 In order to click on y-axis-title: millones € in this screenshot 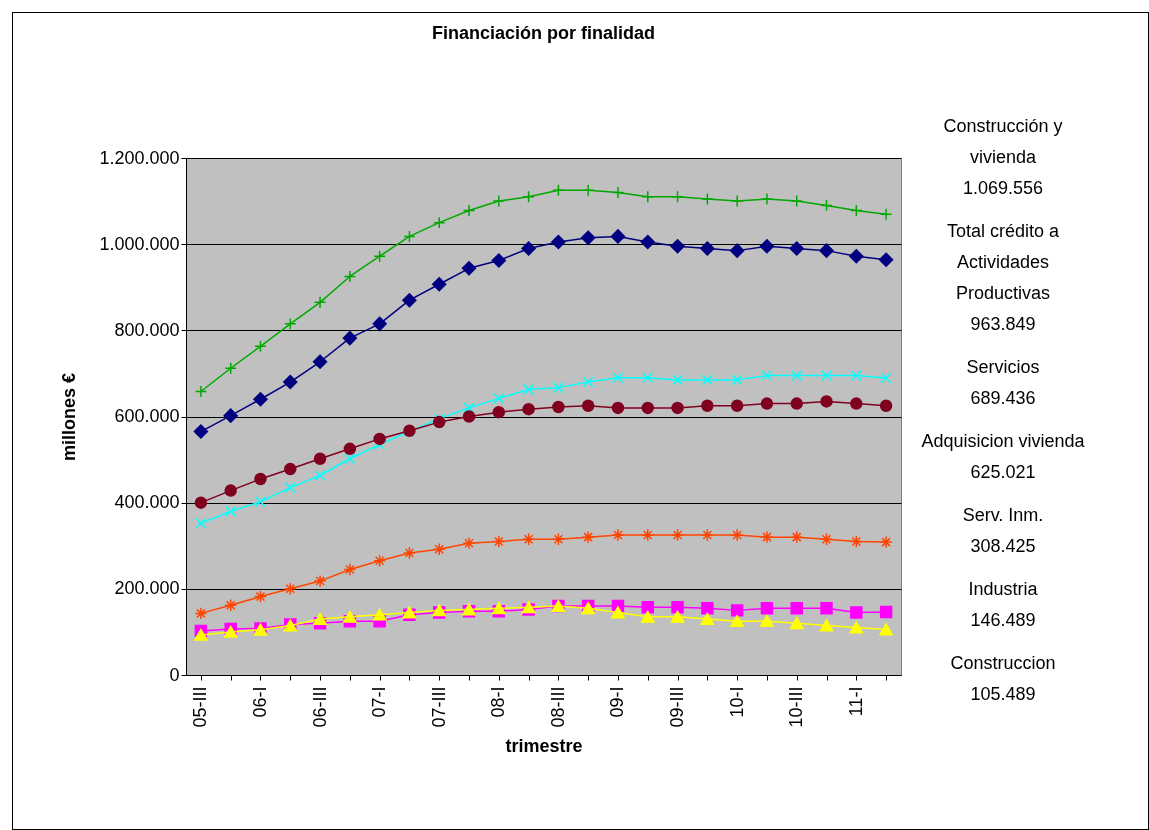, I will do `click(69, 417)`.